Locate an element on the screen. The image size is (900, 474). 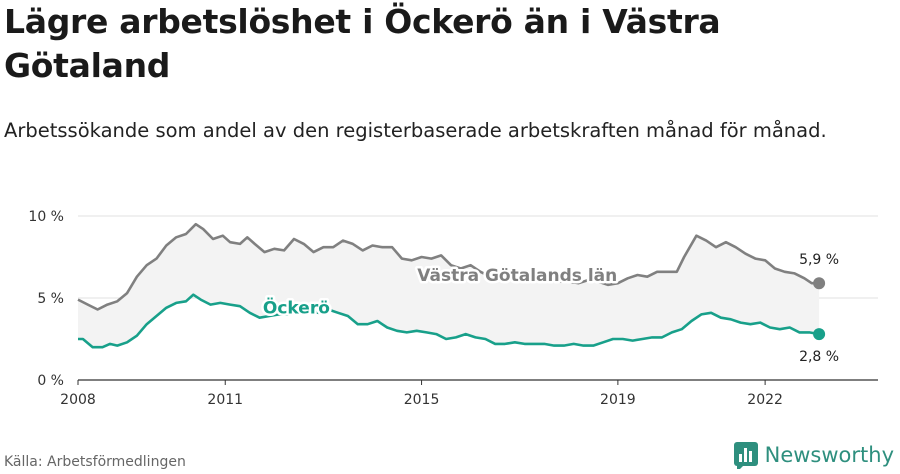
x-tick-label: 2008 is located at coordinates (78, 400).